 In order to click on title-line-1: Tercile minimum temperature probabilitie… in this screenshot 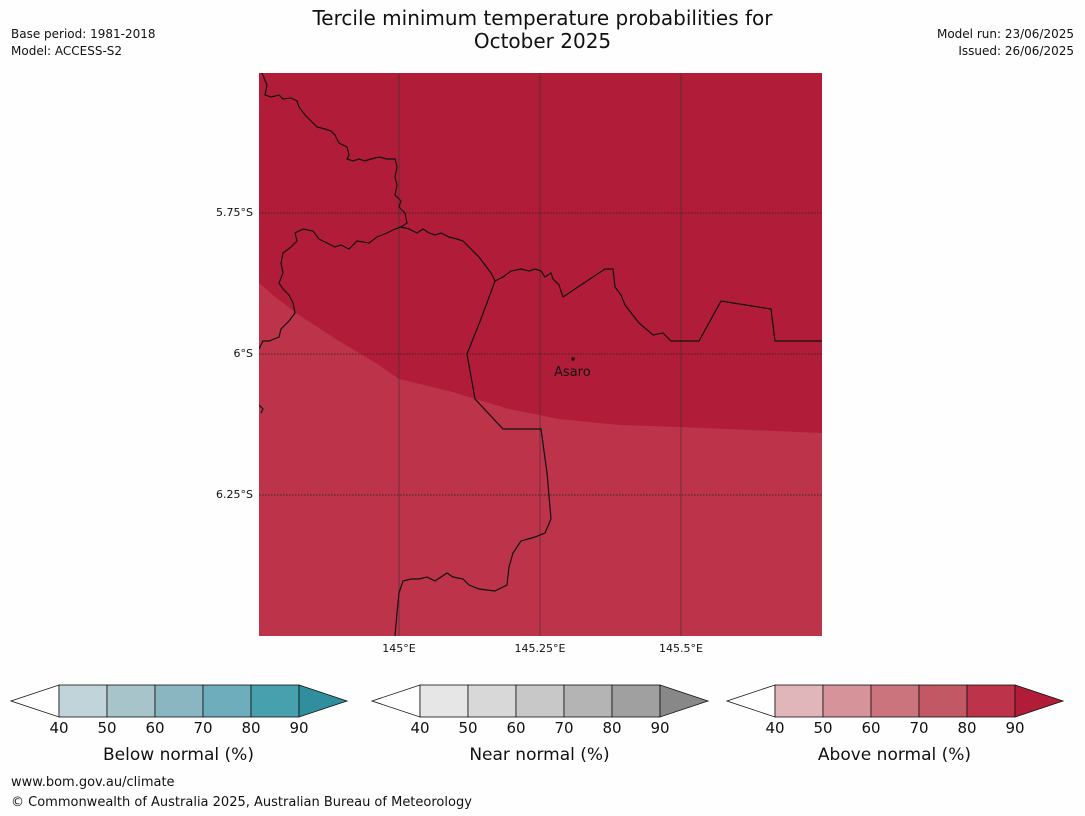, I will do `click(542, 18)`.